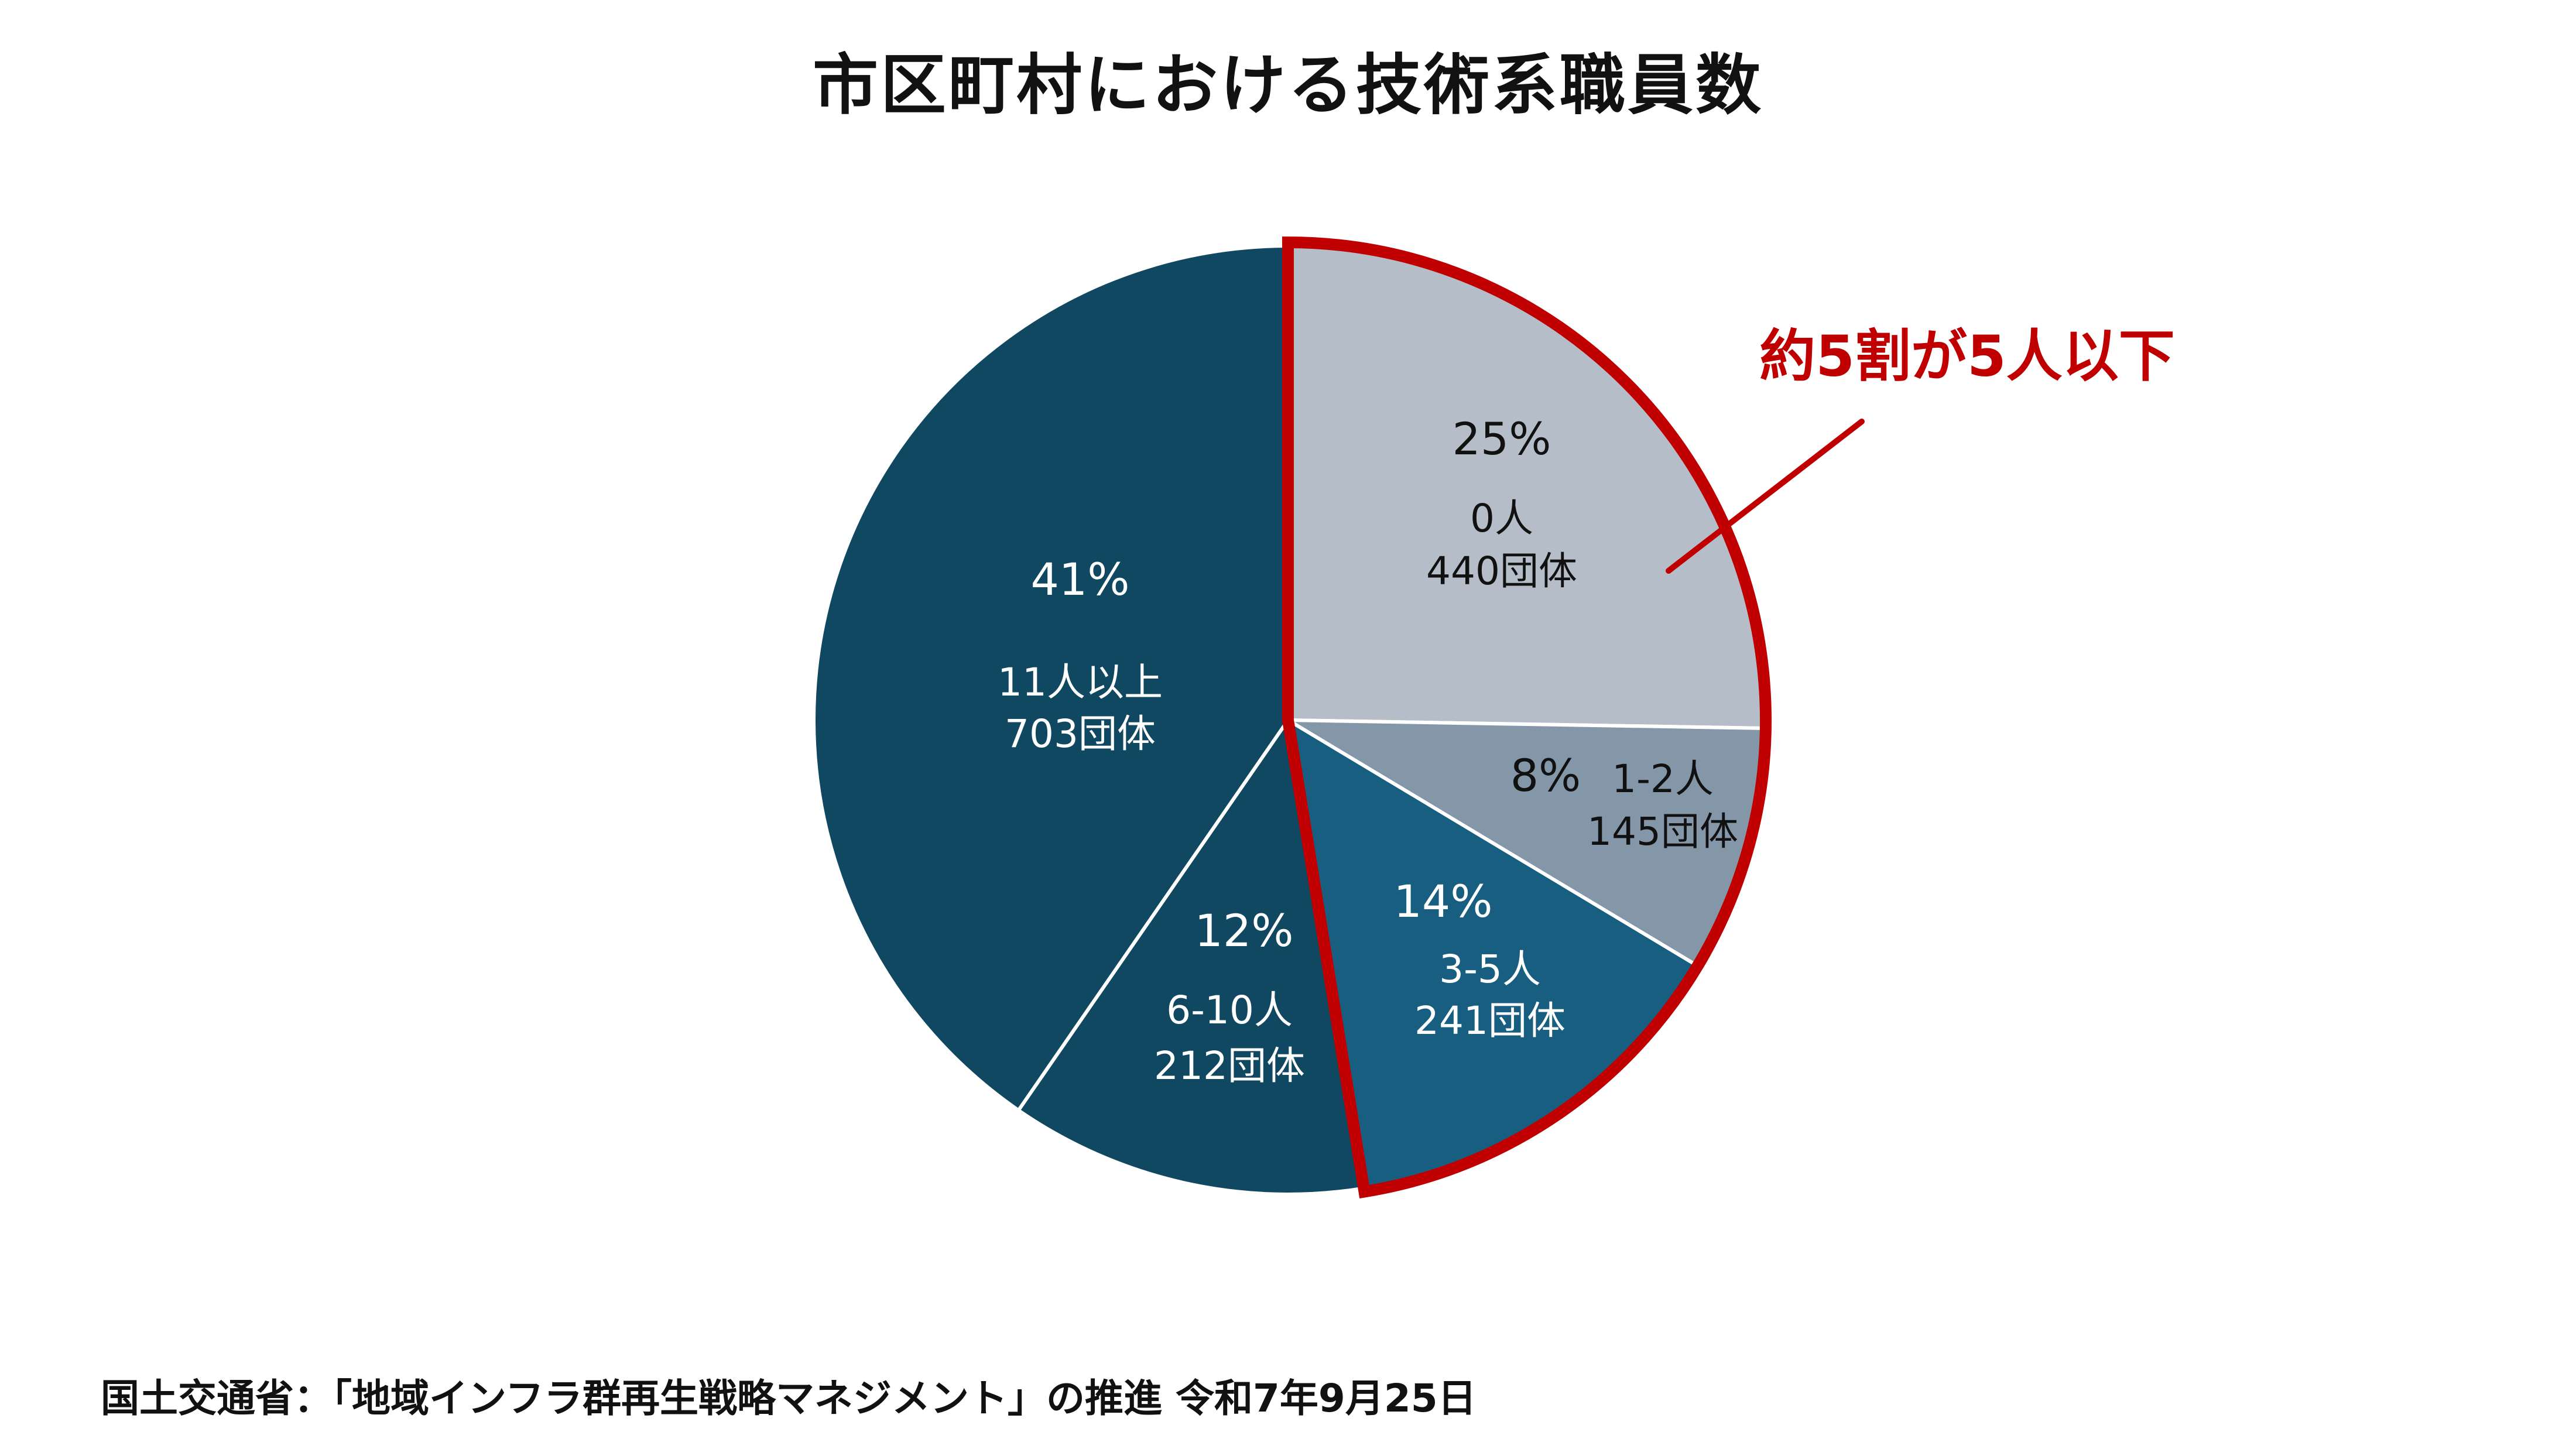 The height and width of the screenshot is (1449, 2576). What do you see at coordinates (1502, 571) in the screenshot?
I see `count-label-s0: 440団体` at bounding box center [1502, 571].